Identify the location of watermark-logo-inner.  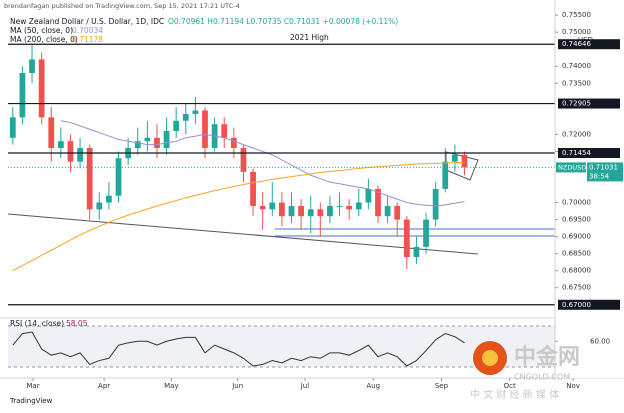
(490, 358).